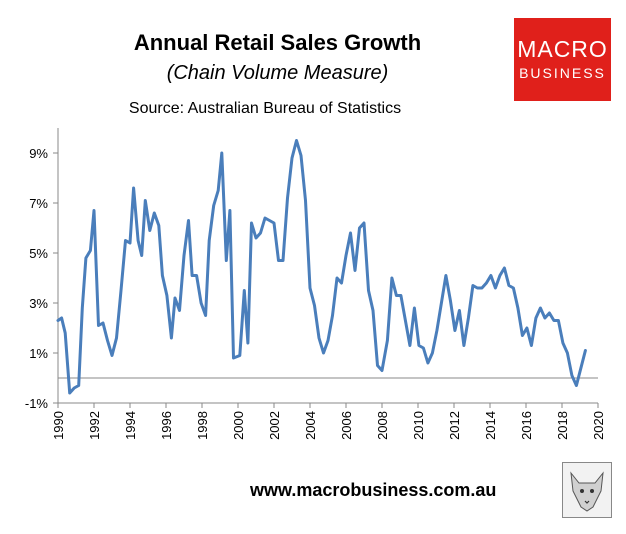  Describe the element at coordinates (37, 403) in the screenshot. I see `y-tick-label: -1%` at that location.